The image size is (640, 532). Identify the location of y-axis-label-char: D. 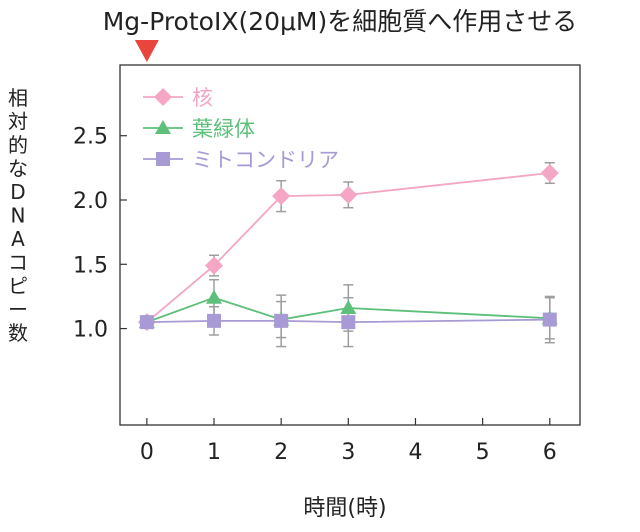
(17, 192).